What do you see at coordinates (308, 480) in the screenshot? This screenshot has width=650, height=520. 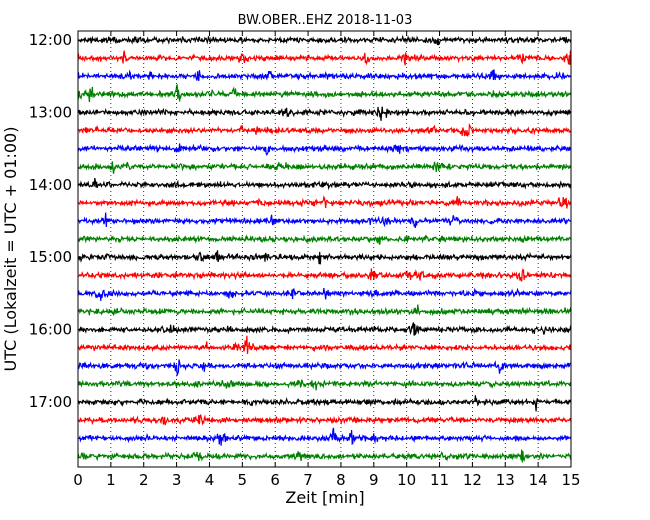 I see `x-tick-label: 7` at bounding box center [308, 480].